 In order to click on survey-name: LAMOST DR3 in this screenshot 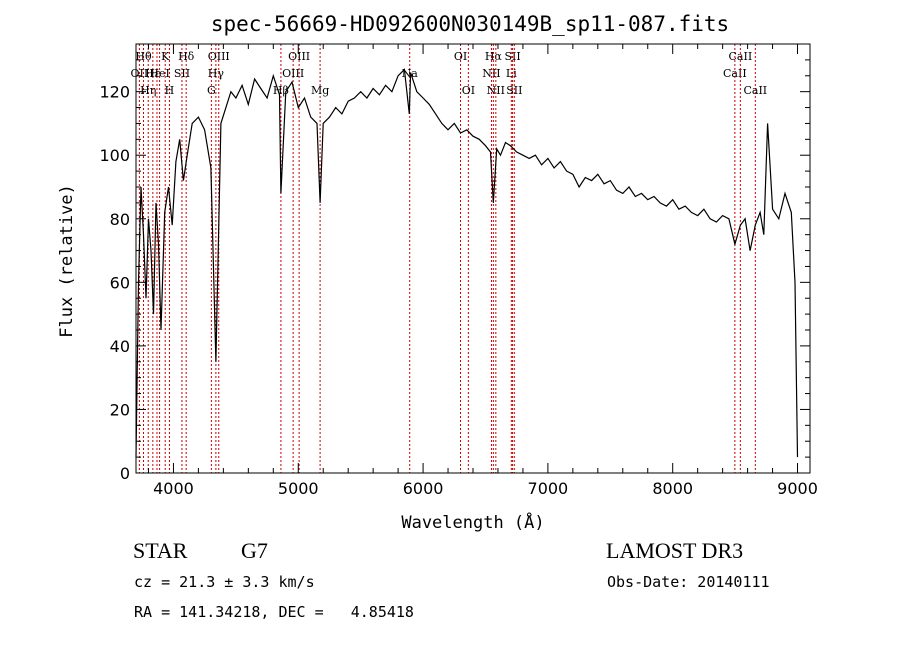, I will do `click(675, 550)`.